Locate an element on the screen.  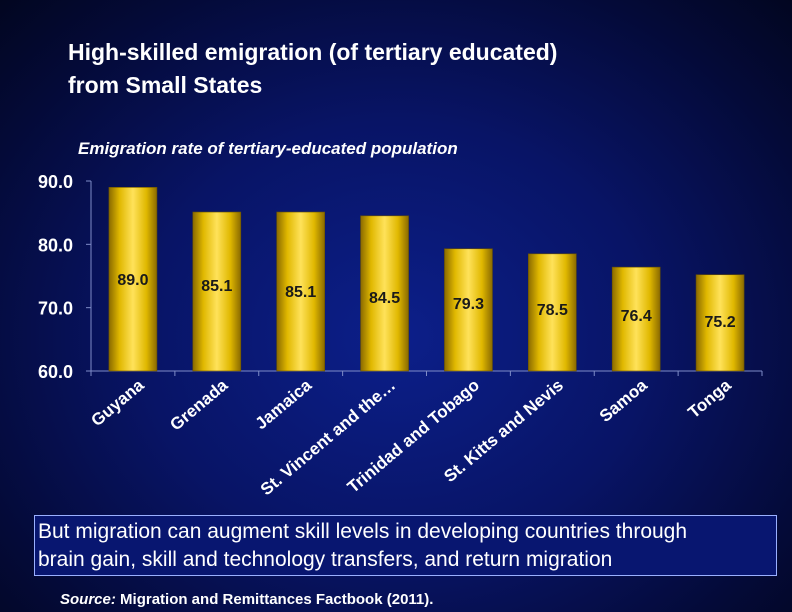
bar-jamaica is located at coordinates (300, 291).